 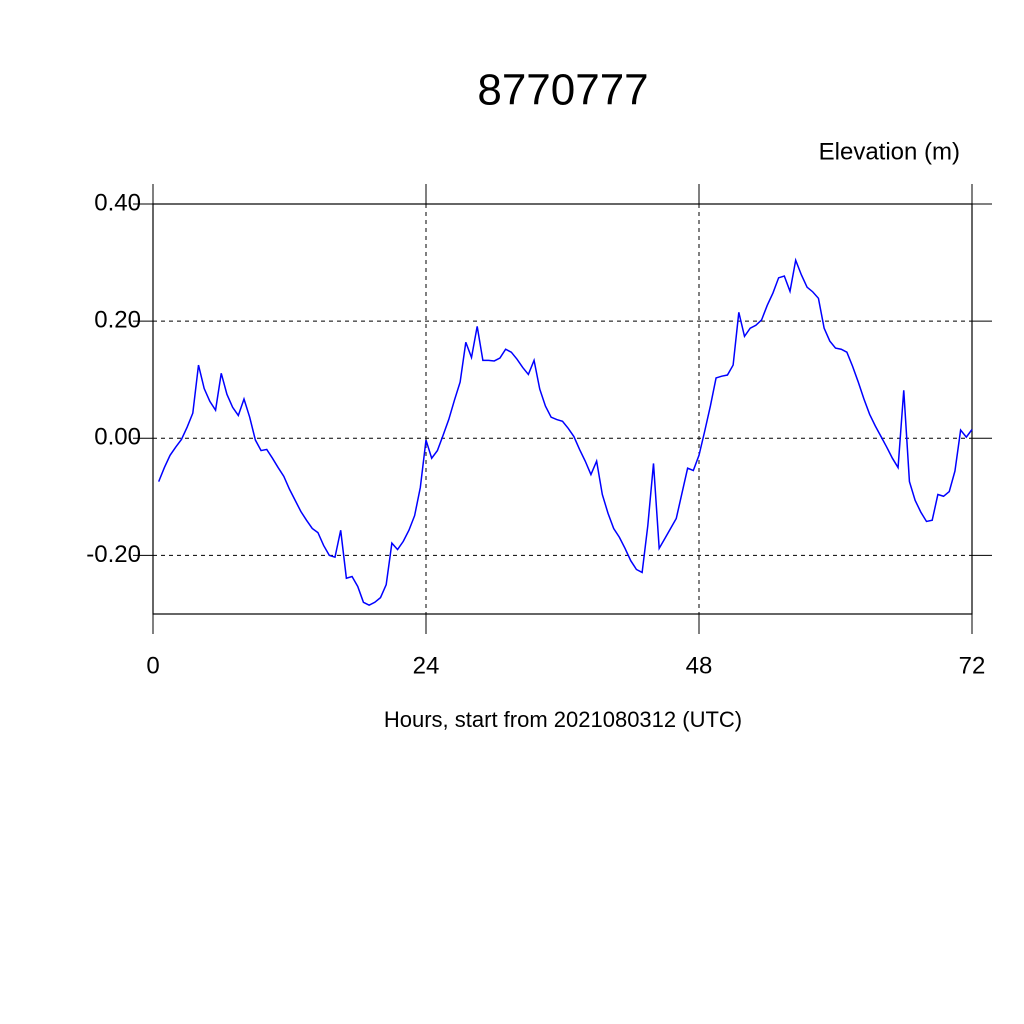 What do you see at coordinates (117, 319) in the screenshot?
I see `y-tick-label: 0.20` at bounding box center [117, 319].